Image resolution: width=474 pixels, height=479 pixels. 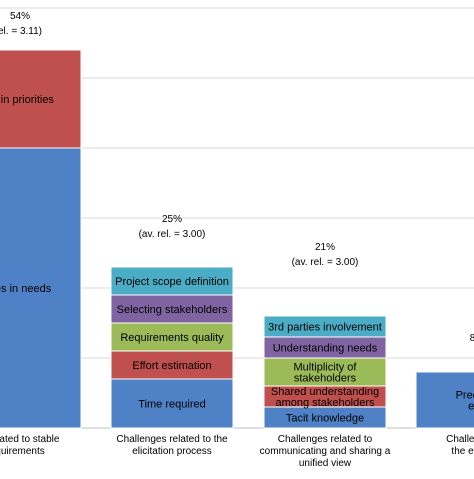 I want to click on category-label: Challenges re, so click(x=460, y=439).